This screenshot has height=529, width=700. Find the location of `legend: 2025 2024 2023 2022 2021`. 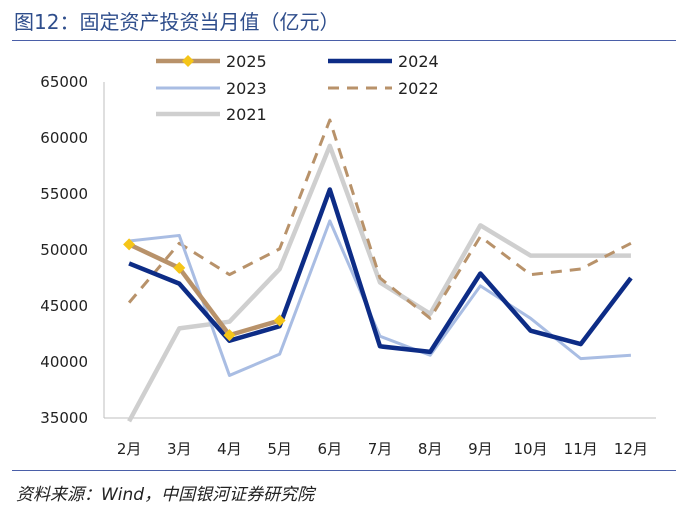

legend: 2025 2024 2023 2022 2021 is located at coordinates (297, 88).